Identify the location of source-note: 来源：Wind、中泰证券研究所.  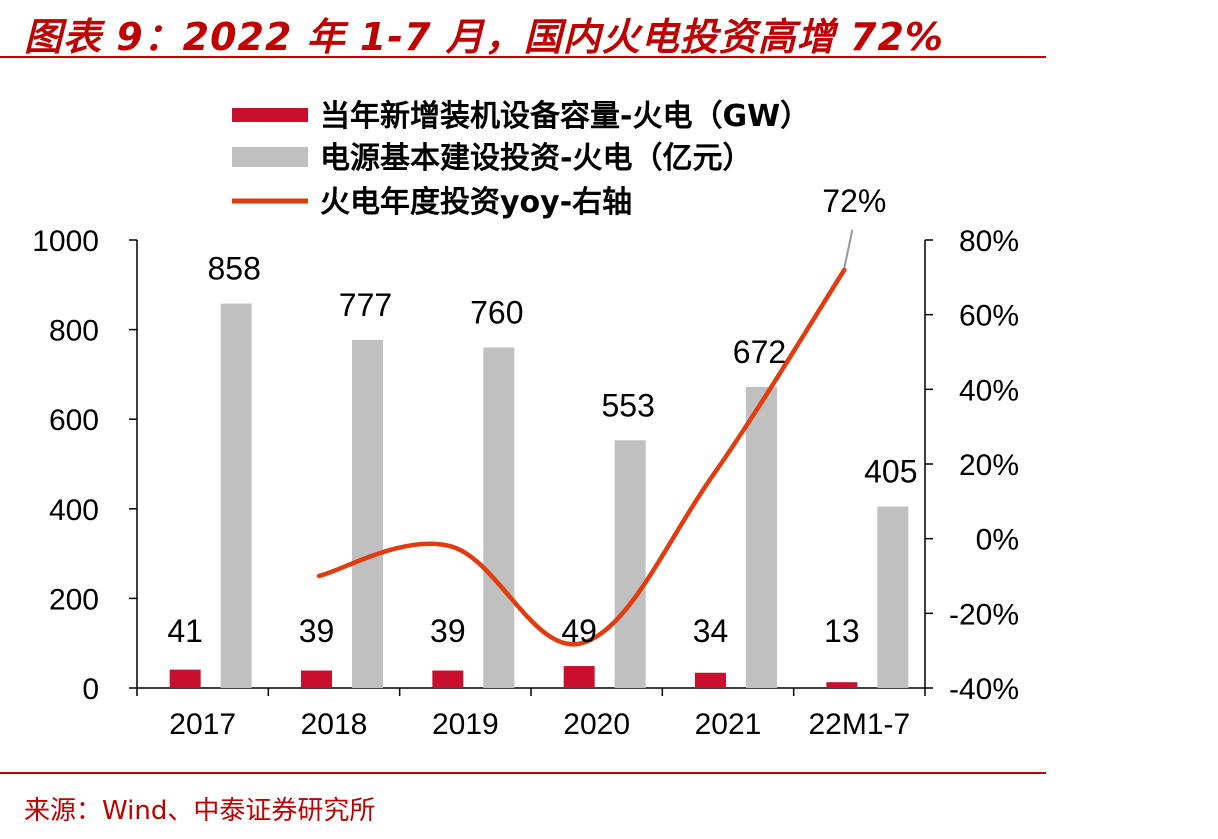
(200, 811).